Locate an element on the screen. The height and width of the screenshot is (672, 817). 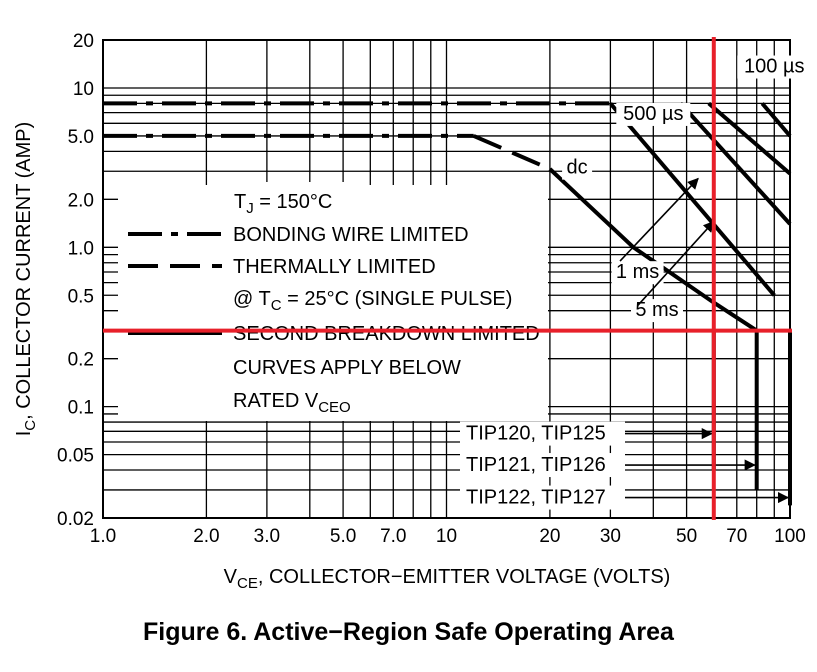
part-label: TIP120, TIP125 is located at coordinates (536, 434).